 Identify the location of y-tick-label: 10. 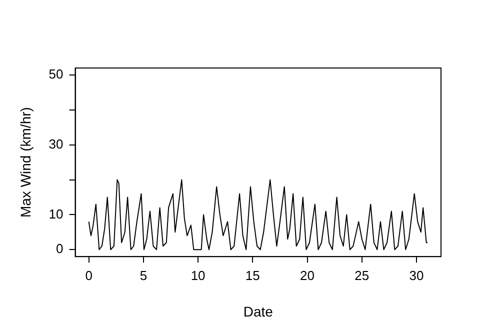
(56, 214).